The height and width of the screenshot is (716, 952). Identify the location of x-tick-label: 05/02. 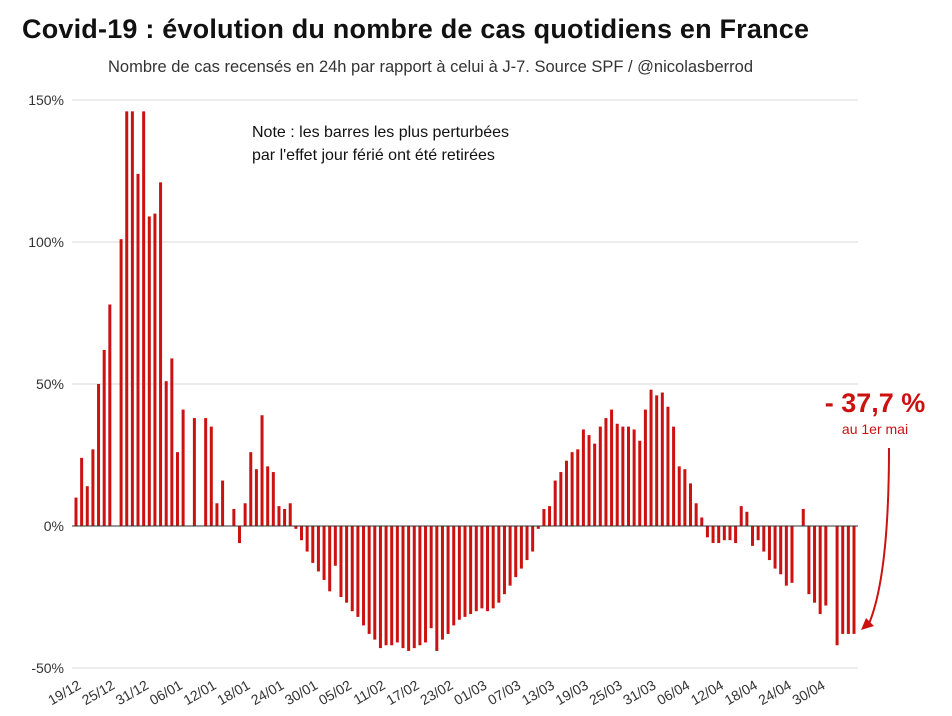
(335, 692).